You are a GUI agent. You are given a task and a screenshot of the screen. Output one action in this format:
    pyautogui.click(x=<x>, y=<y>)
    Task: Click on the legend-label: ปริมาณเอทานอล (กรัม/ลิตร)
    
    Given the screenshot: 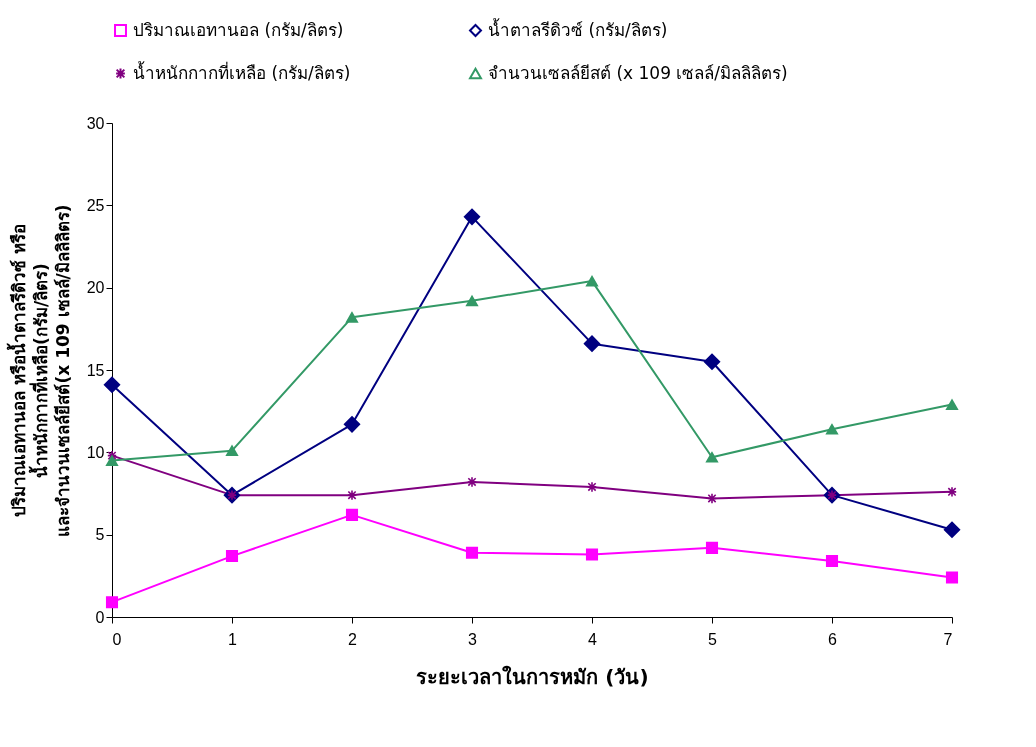 What is the action you would take?
    pyautogui.click(x=238, y=29)
    